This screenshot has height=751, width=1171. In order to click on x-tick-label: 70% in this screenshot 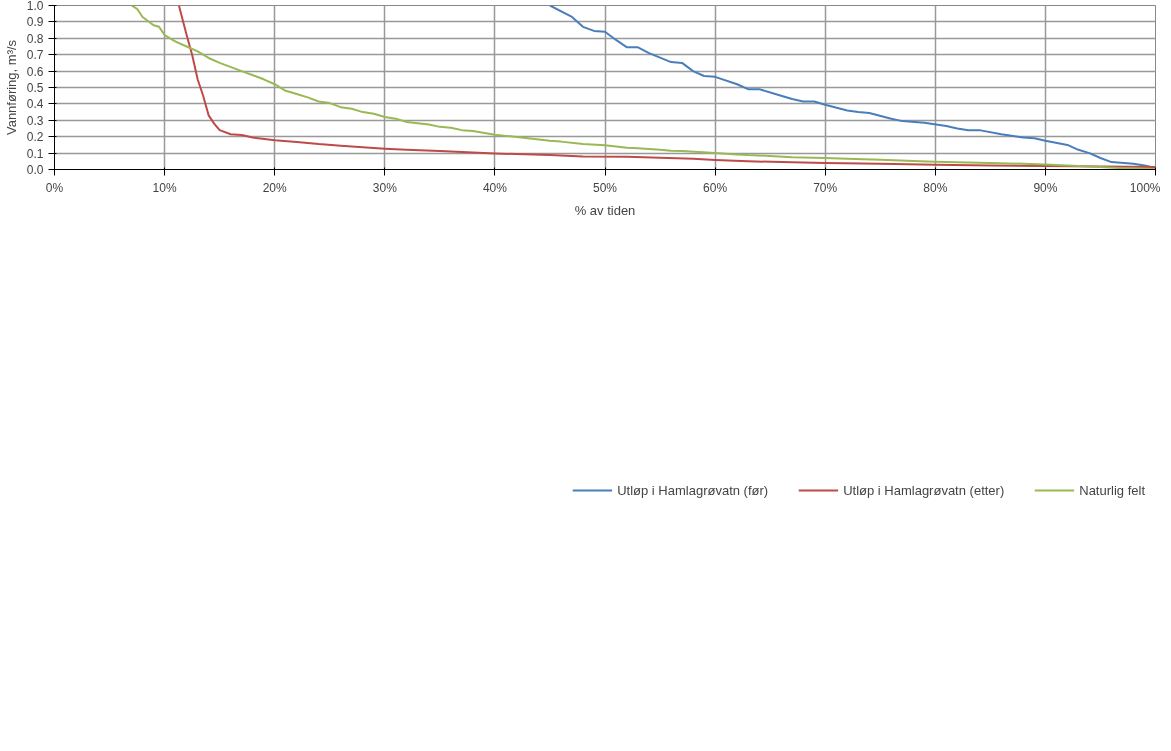, I will do `click(825, 187)`.